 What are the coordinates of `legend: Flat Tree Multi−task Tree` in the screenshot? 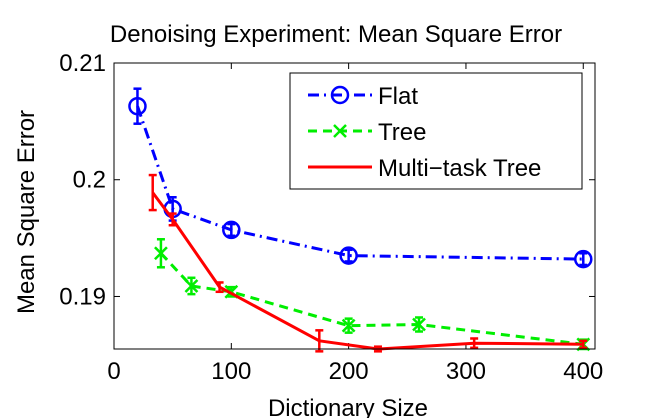 It's located at (436, 131).